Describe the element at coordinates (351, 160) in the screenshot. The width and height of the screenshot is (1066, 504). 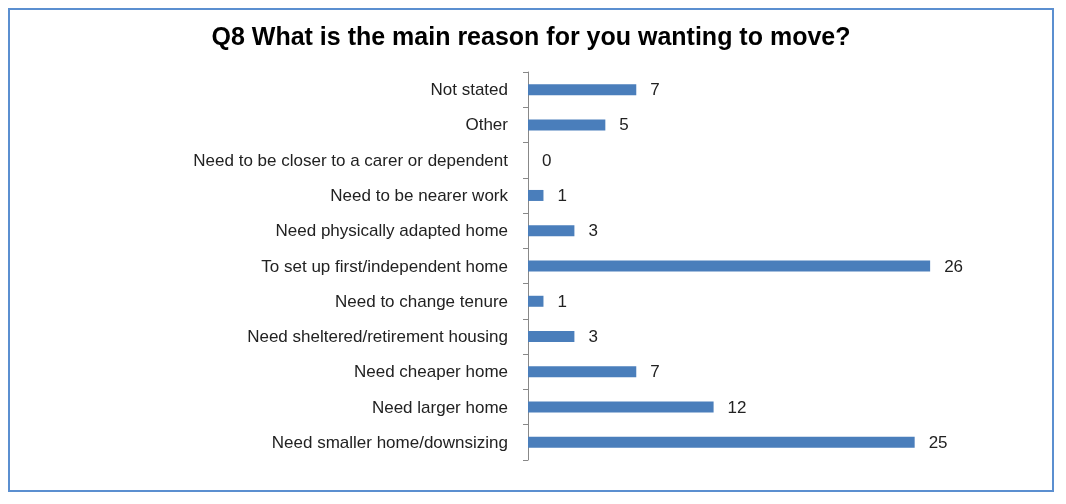
I see `y-tick-label: Need to be closer to a carer or dependent` at that location.